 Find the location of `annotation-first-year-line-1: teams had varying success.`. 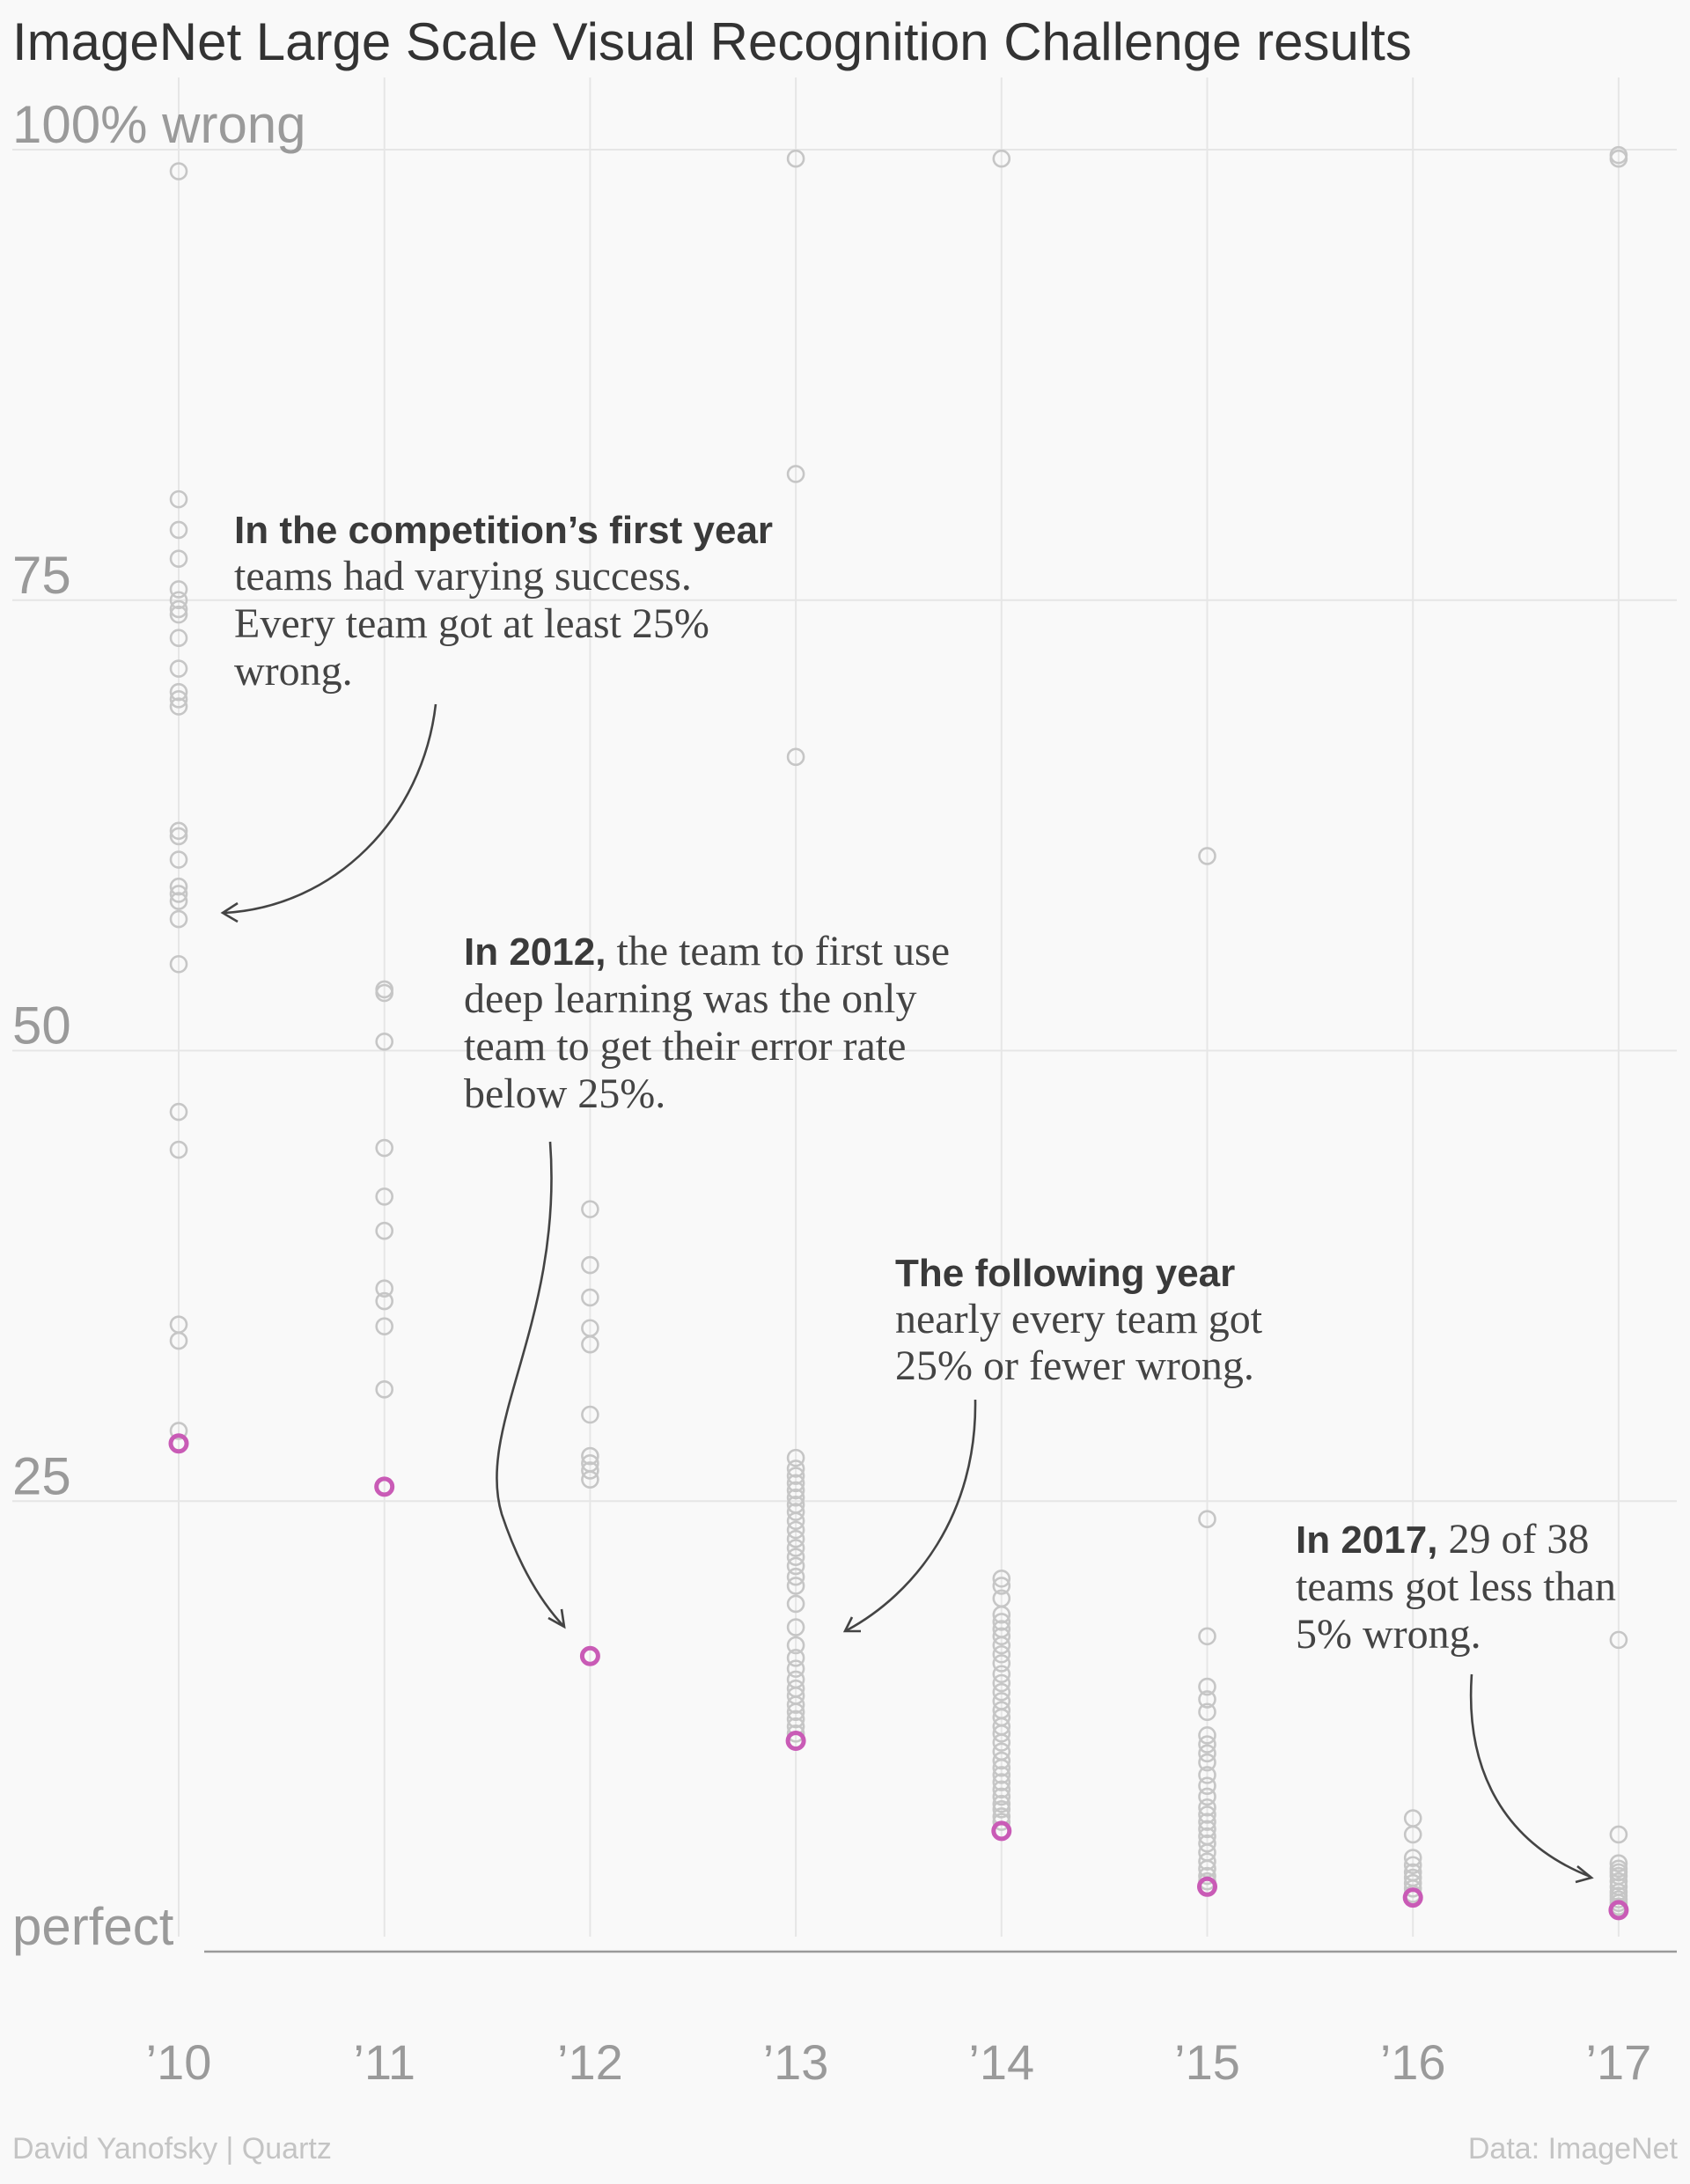

annotation-first-year-line-1: teams had varying success. is located at coordinates (463, 576).